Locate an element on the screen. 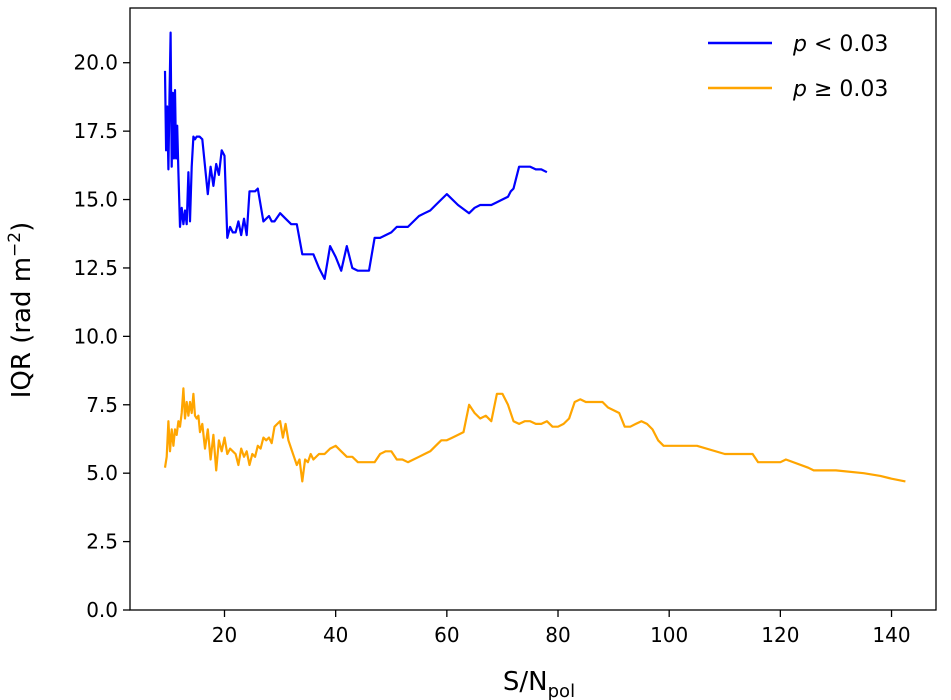 This screenshot has height=700, width=951. legend: p < 0.03 p ≥ 0.03 is located at coordinates (798, 67).